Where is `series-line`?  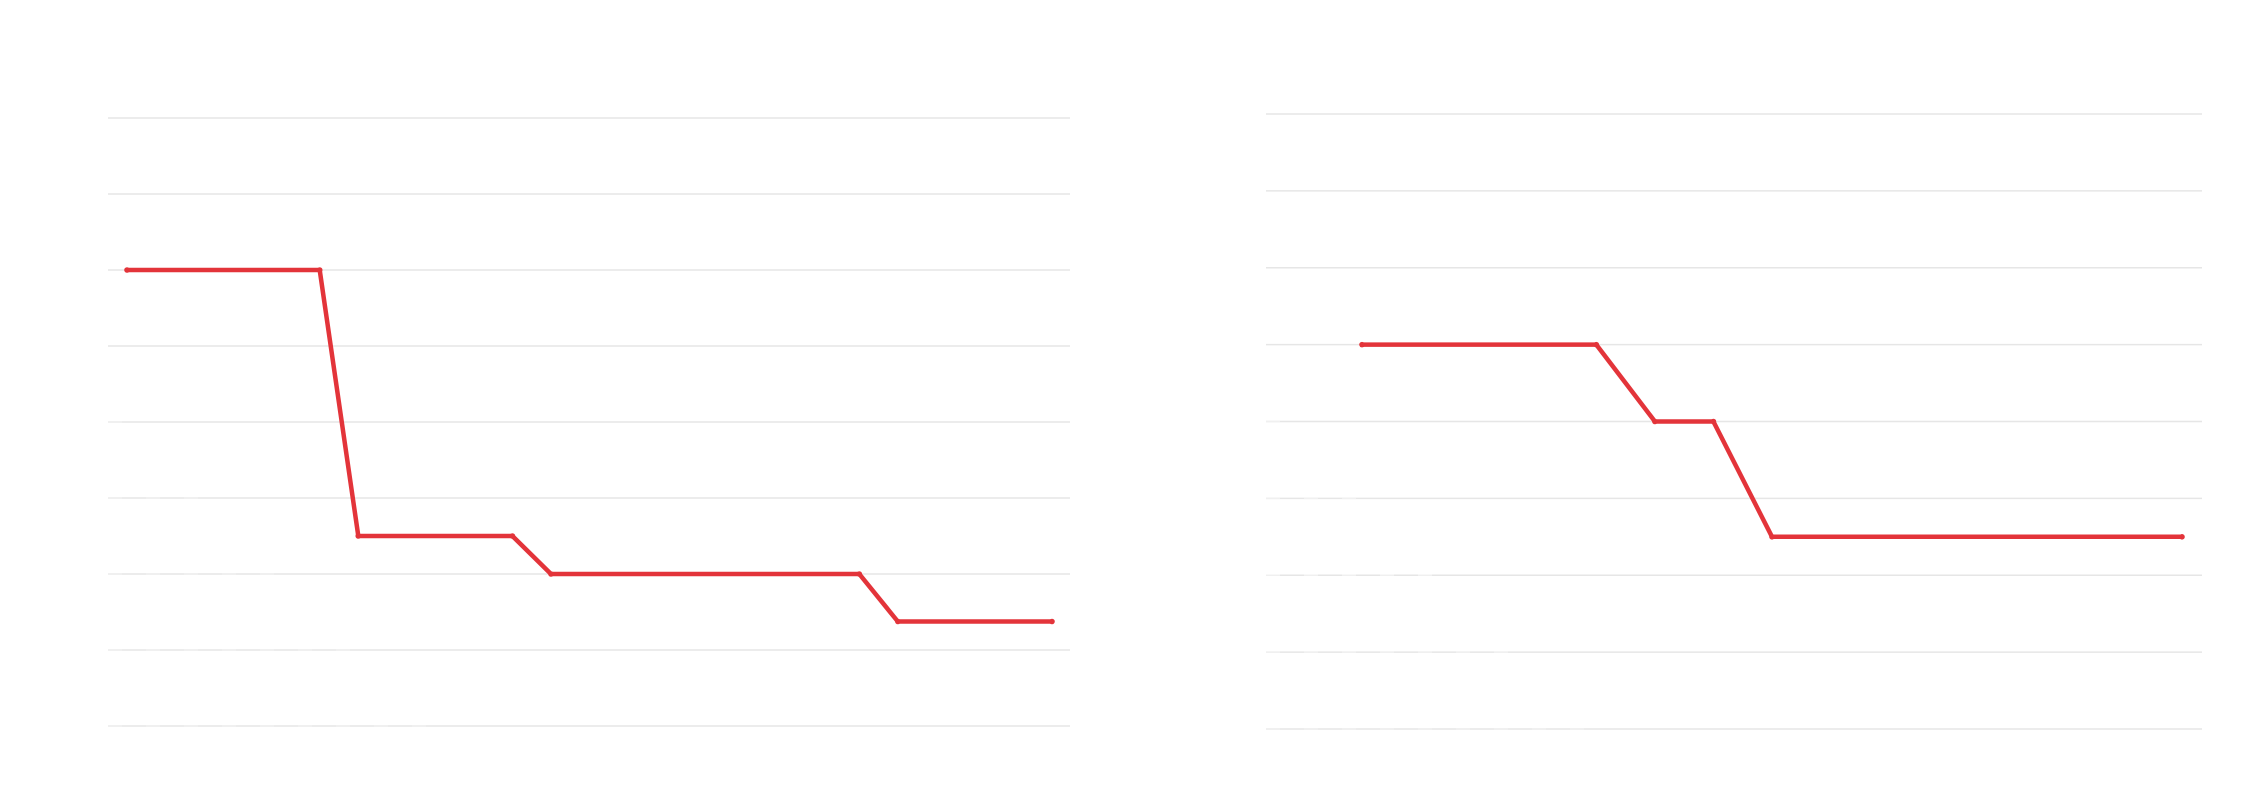
series-line is located at coordinates (1772, 441).